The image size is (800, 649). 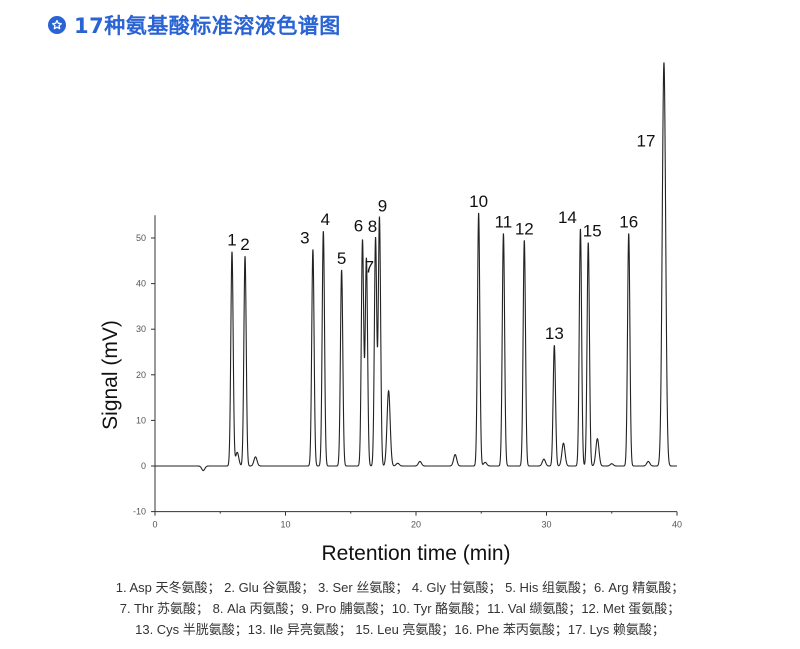 What do you see at coordinates (141, 284) in the screenshot?
I see `y-tick-label: 40` at bounding box center [141, 284].